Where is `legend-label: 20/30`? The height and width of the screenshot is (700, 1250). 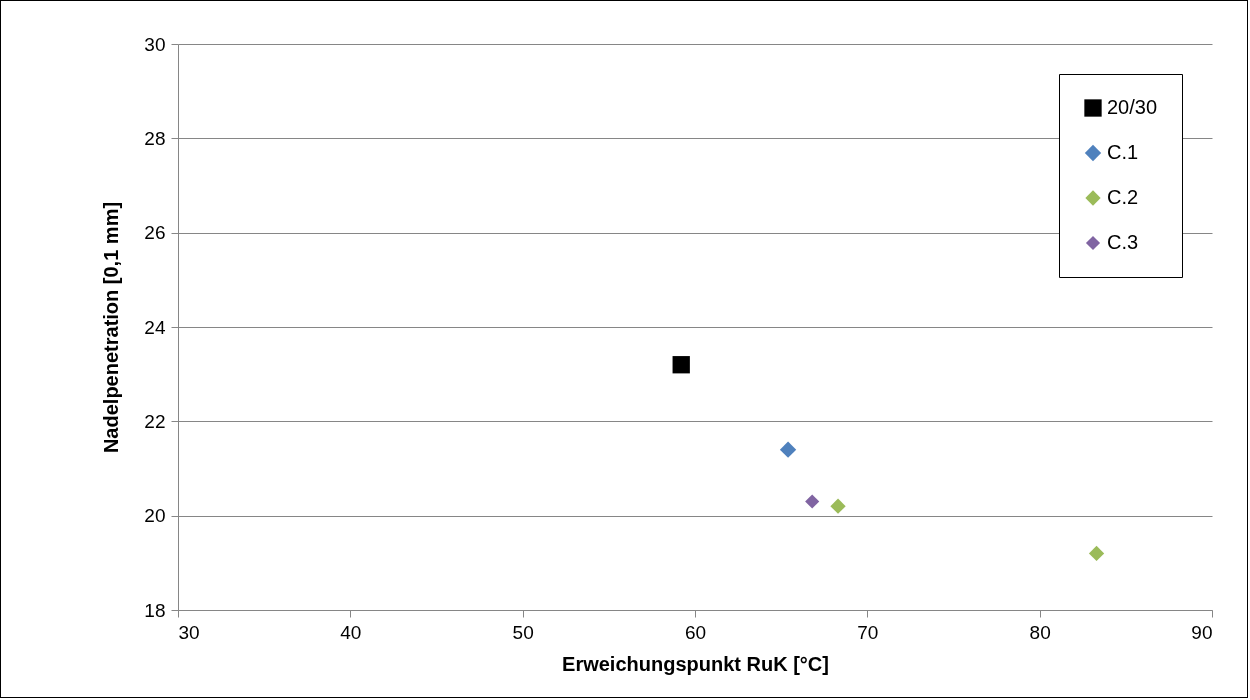 legend-label: 20/30 is located at coordinates (1132, 107).